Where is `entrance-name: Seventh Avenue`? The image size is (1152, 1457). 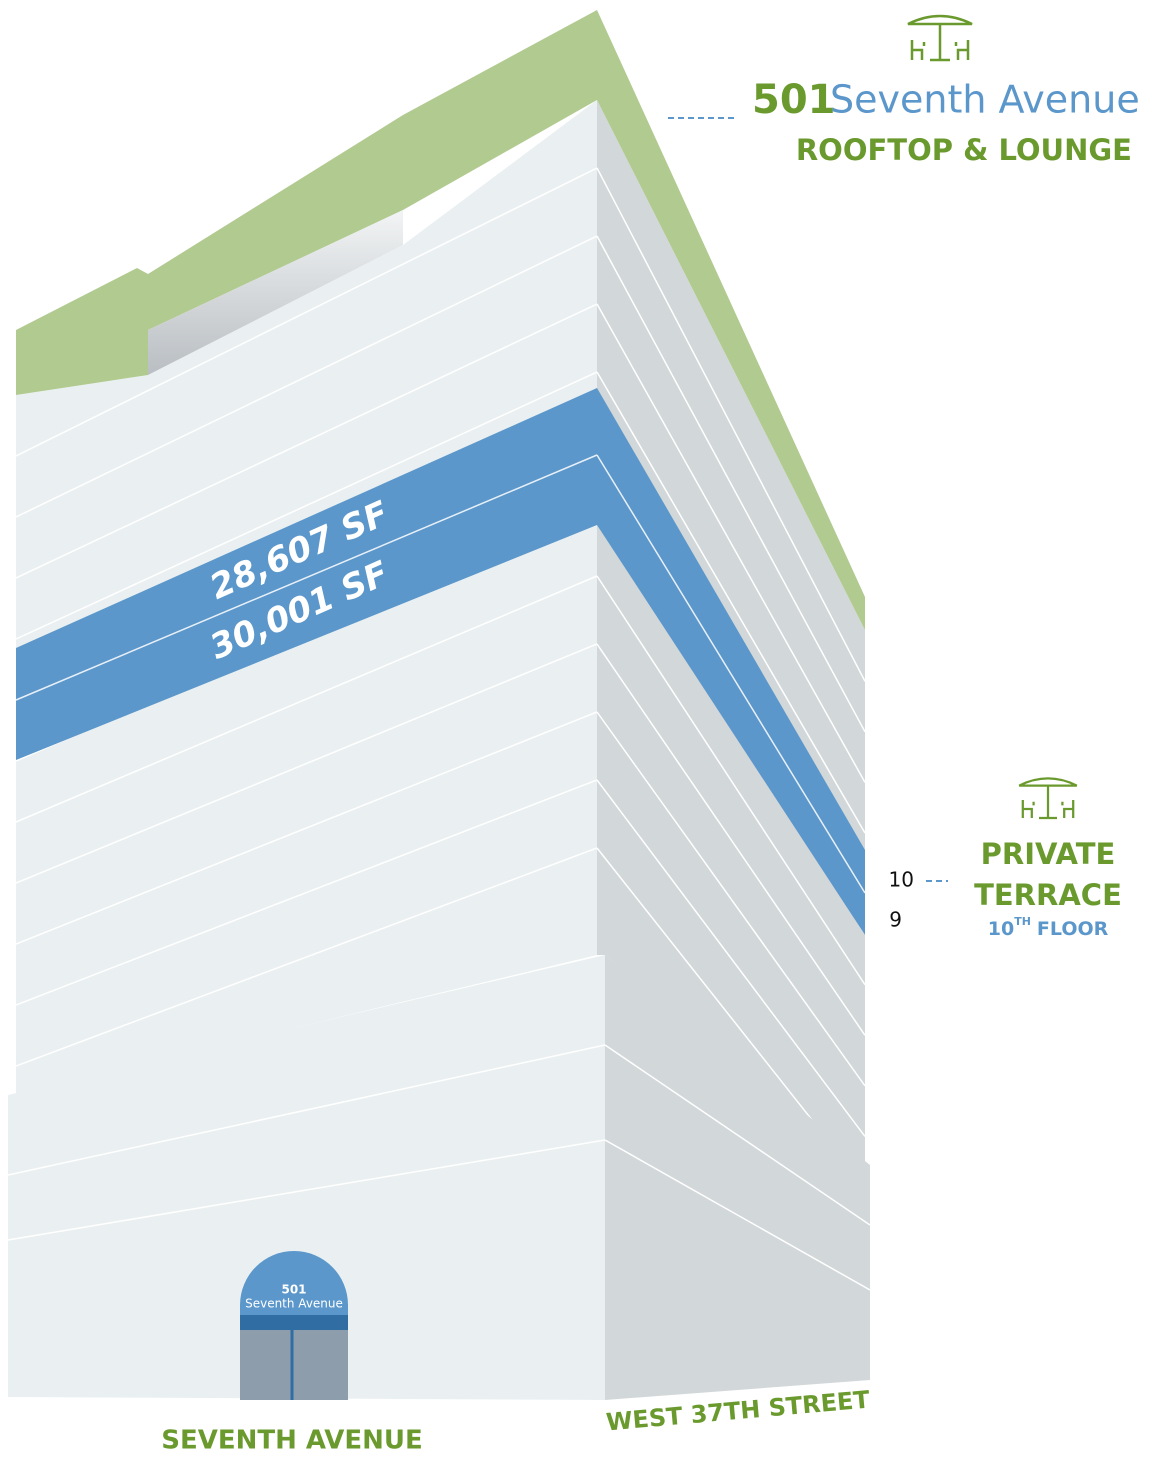 entrance-name: Seventh Avenue is located at coordinates (294, 1304).